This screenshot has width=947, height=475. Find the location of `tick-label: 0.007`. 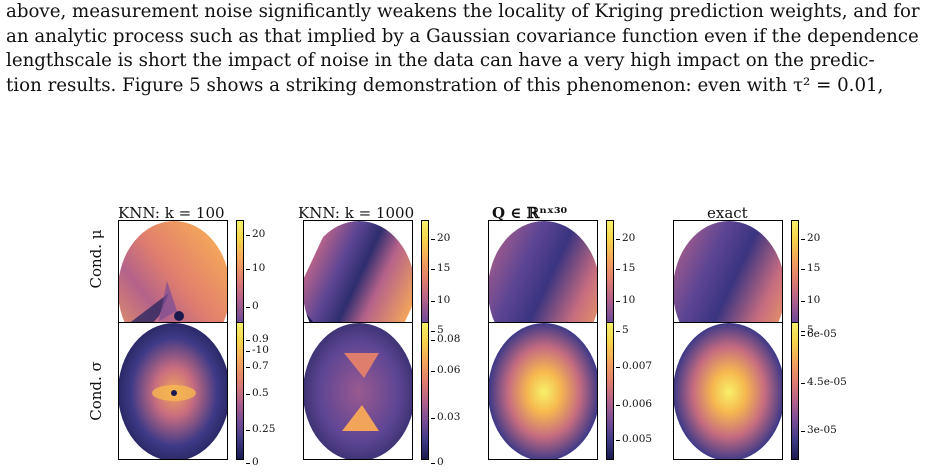

tick-label: 0.007 is located at coordinates (634, 366).